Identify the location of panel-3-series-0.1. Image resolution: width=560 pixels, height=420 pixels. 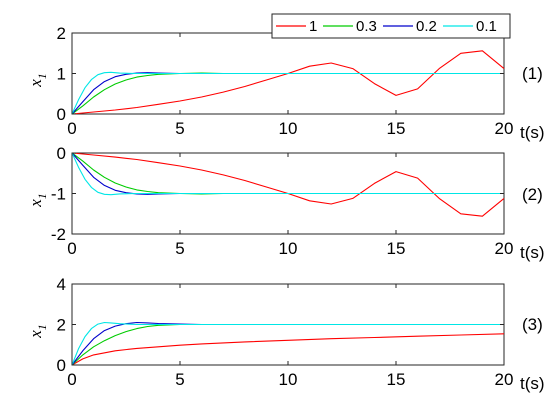
(287, 343).